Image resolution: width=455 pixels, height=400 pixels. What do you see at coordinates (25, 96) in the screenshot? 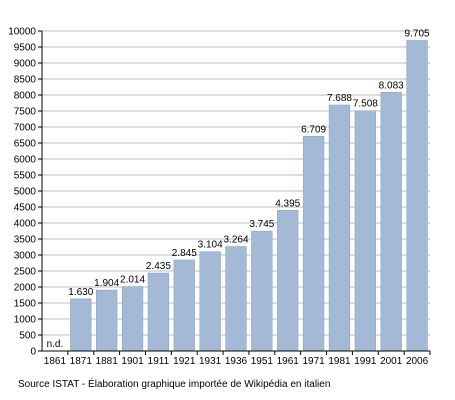
I see `y-tick-label: 8000` at bounding box center [25, 96].